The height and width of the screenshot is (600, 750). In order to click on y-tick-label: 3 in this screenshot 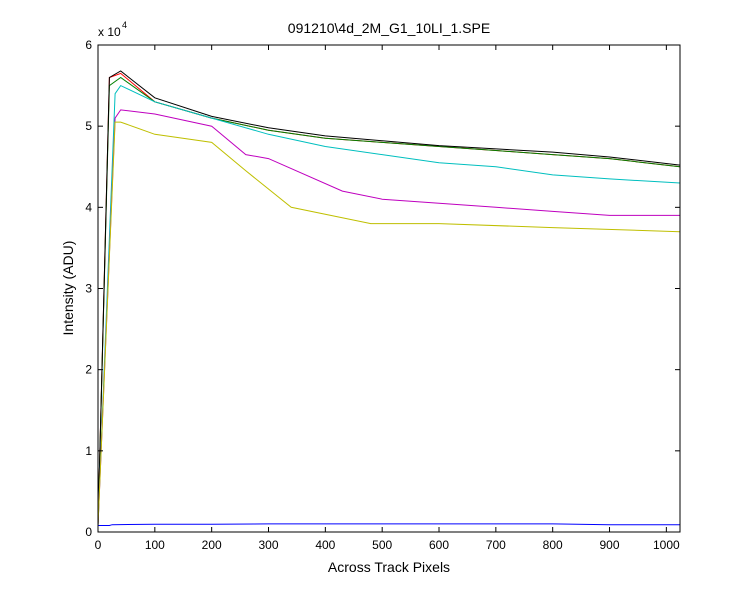, I will do `click(88, 289)`.